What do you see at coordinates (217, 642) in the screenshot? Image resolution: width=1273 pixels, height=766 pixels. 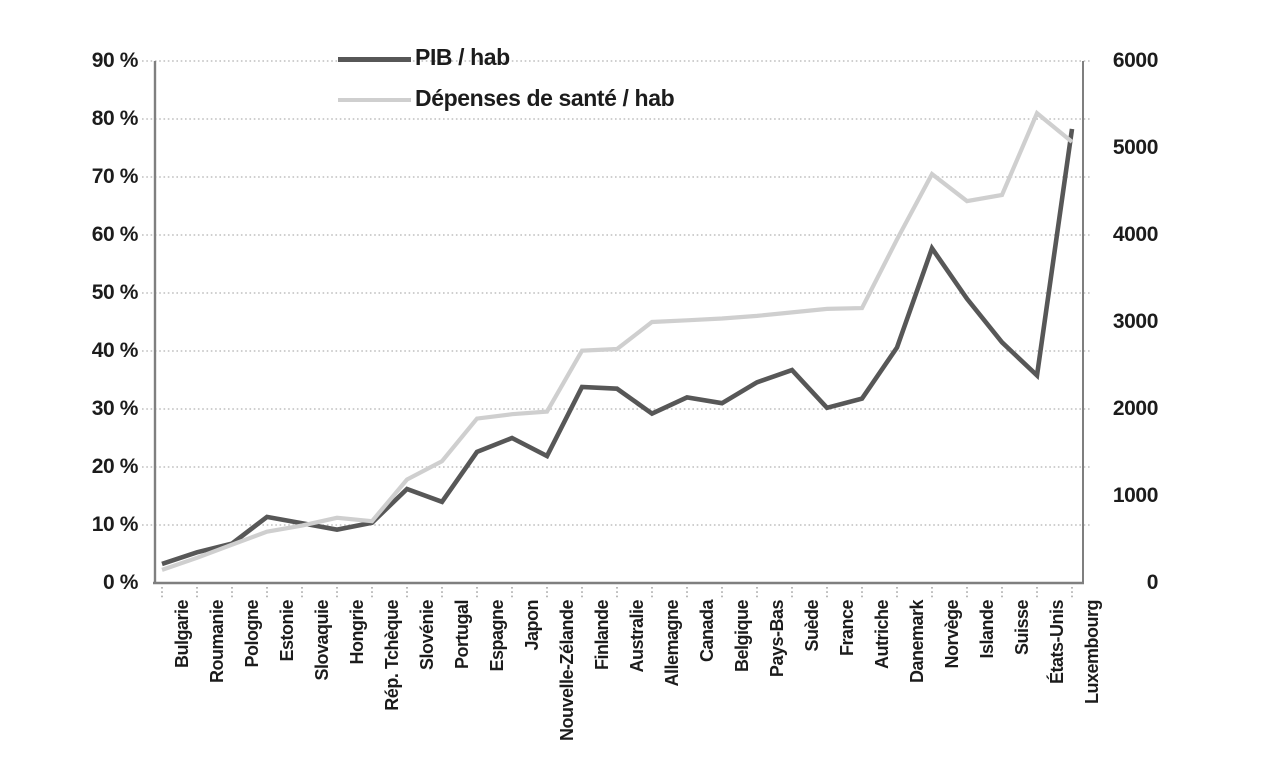 I see `category-label: Roumanie` at bounding box center [217, 642].